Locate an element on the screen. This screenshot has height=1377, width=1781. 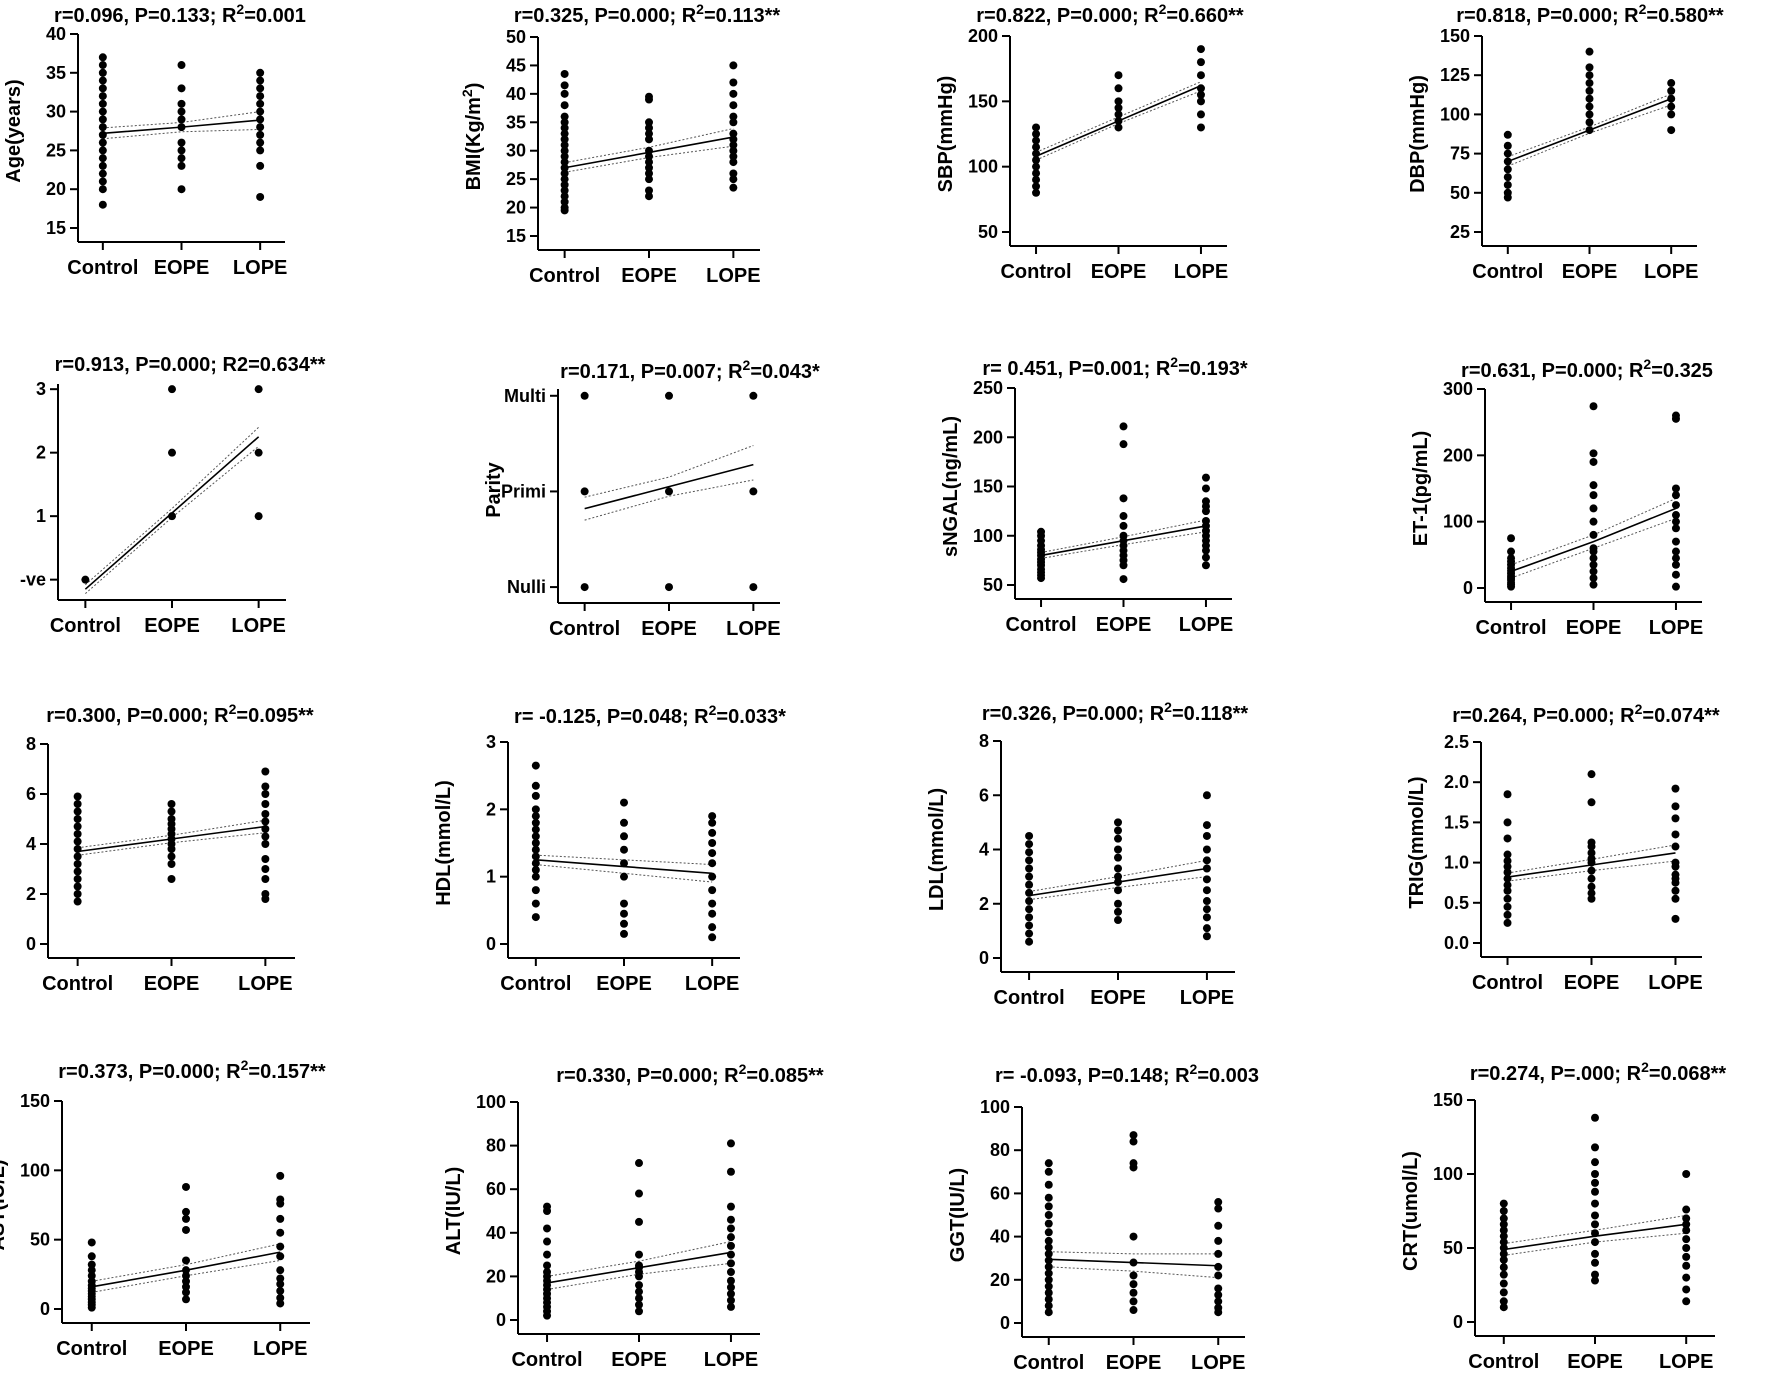
y-tick-label: 8 is located at coordinates (984, 741).